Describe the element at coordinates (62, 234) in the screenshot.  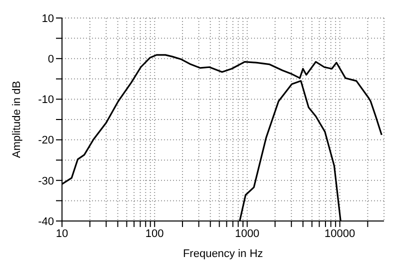
I see `x-tick-label: 10` at that location.